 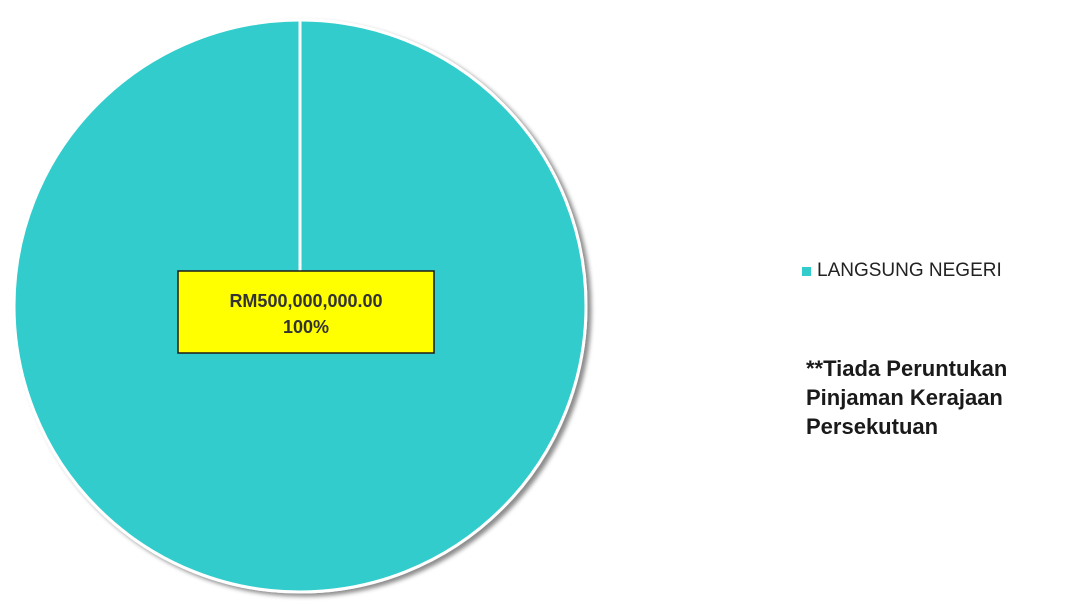 What do you see at coordinates (306, 327) in the screenshot?
I see `data-label-percent: 100%` at bounding box center [306, 327].